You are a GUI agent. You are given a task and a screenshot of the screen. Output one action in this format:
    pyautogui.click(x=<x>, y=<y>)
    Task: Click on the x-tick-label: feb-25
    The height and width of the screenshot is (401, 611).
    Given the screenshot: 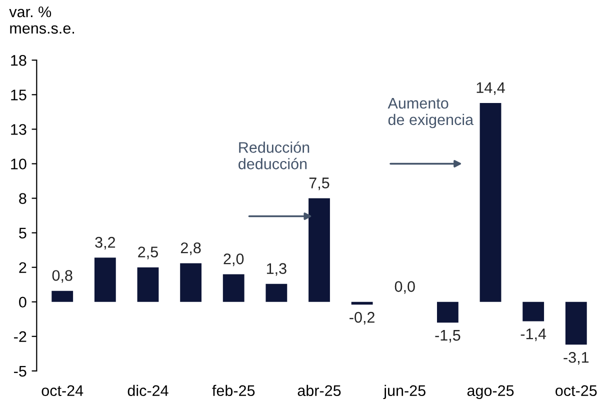 What is the action you would take?
    pyautogui.click(x=233, y=390)
    